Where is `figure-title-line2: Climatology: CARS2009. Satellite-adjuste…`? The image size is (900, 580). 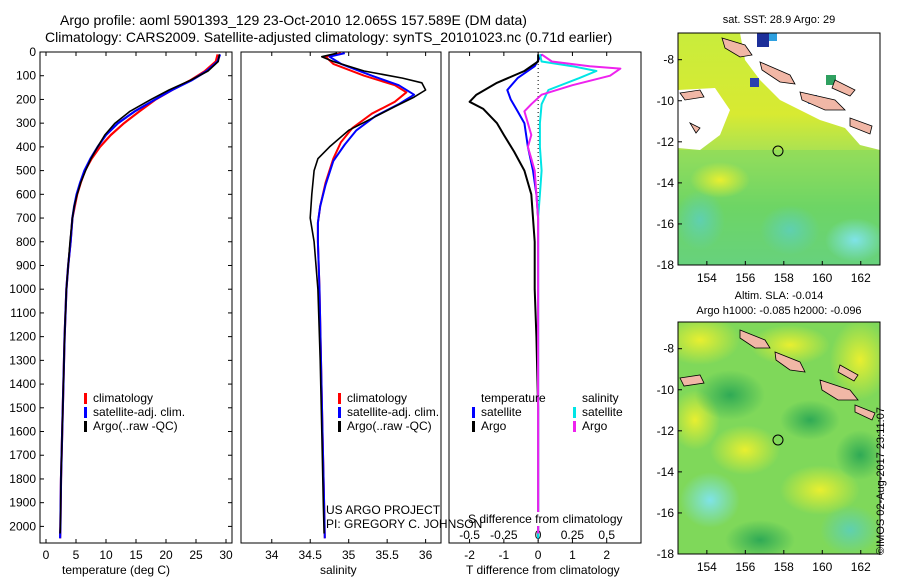
figure-title-line2: Climatology: CARS2009. Satellite-adjuste… is located at coordinates (329, 37).